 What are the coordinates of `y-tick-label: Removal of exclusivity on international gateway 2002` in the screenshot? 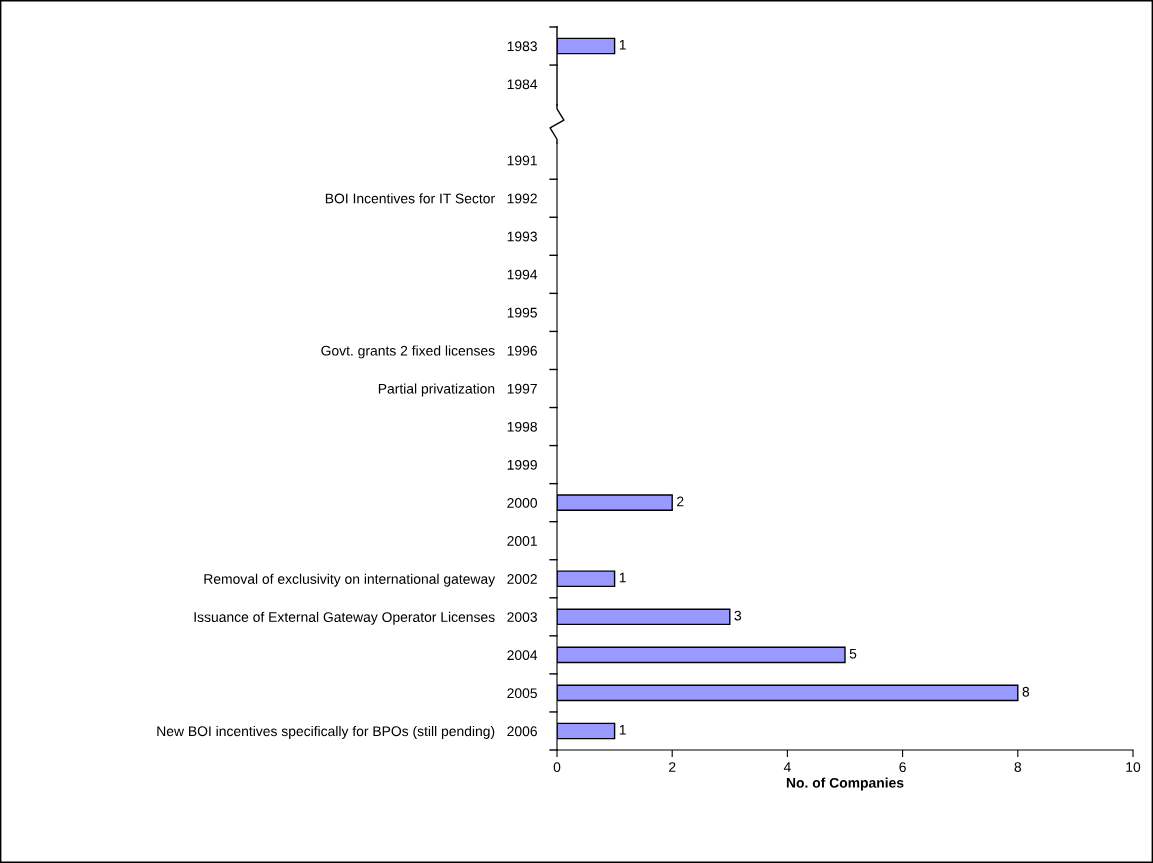 It's located at (370, 580).